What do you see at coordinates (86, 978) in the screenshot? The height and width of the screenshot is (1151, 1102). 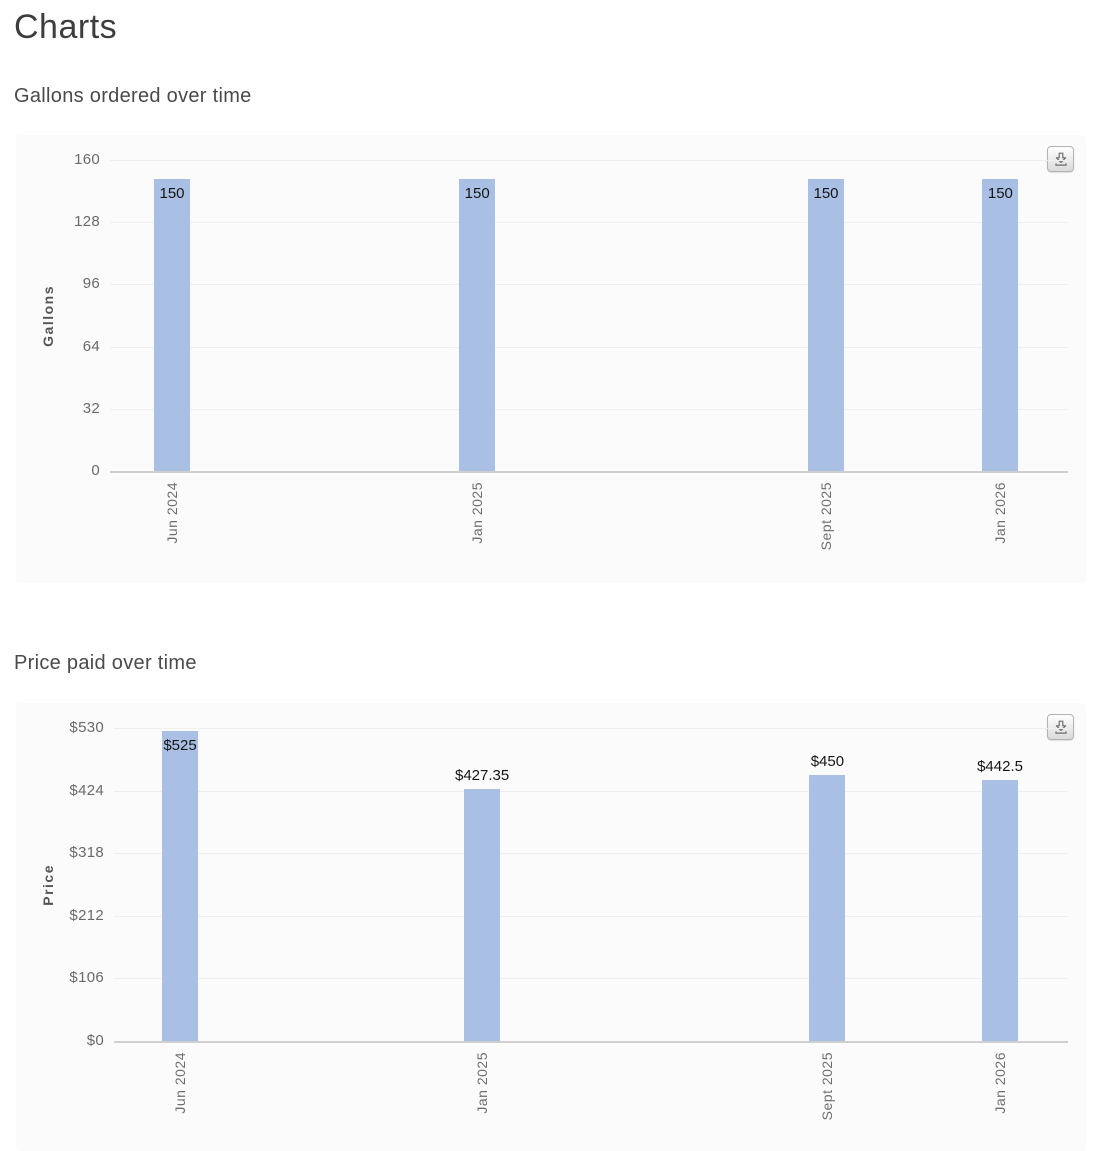 I see `y-axis-tick-label: $106` at bounding box center [86, 978].